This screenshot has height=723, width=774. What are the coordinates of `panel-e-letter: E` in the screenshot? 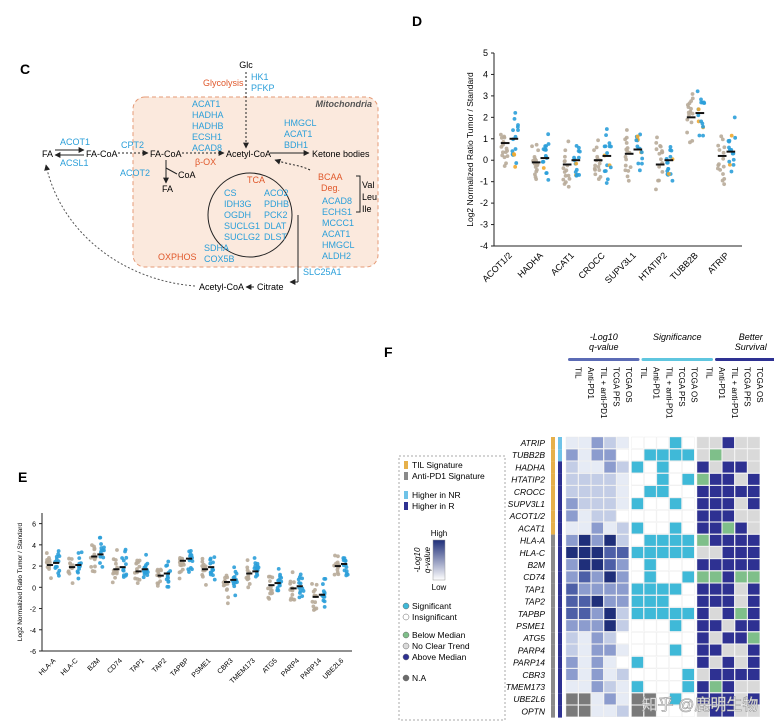 It's located at (22, 477).